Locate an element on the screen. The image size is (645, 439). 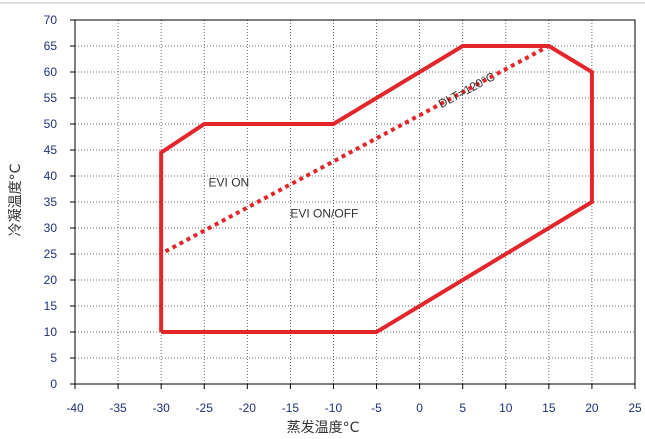
x-axis-title: 蒸发温度°C is located at coordinates (323, 428).